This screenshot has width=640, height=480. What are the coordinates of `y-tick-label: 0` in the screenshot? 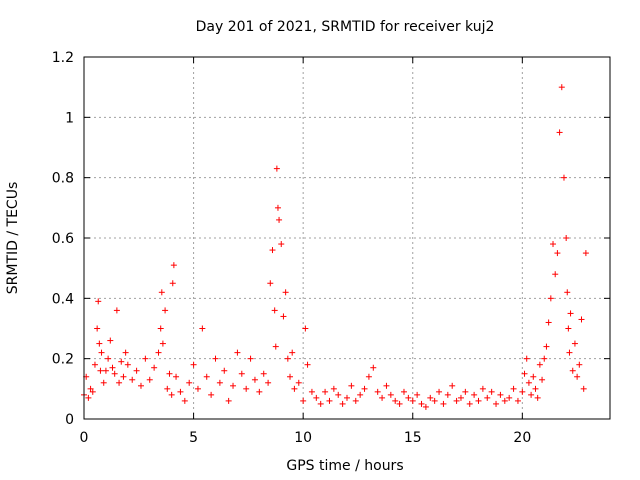 It's located at (69, 420).